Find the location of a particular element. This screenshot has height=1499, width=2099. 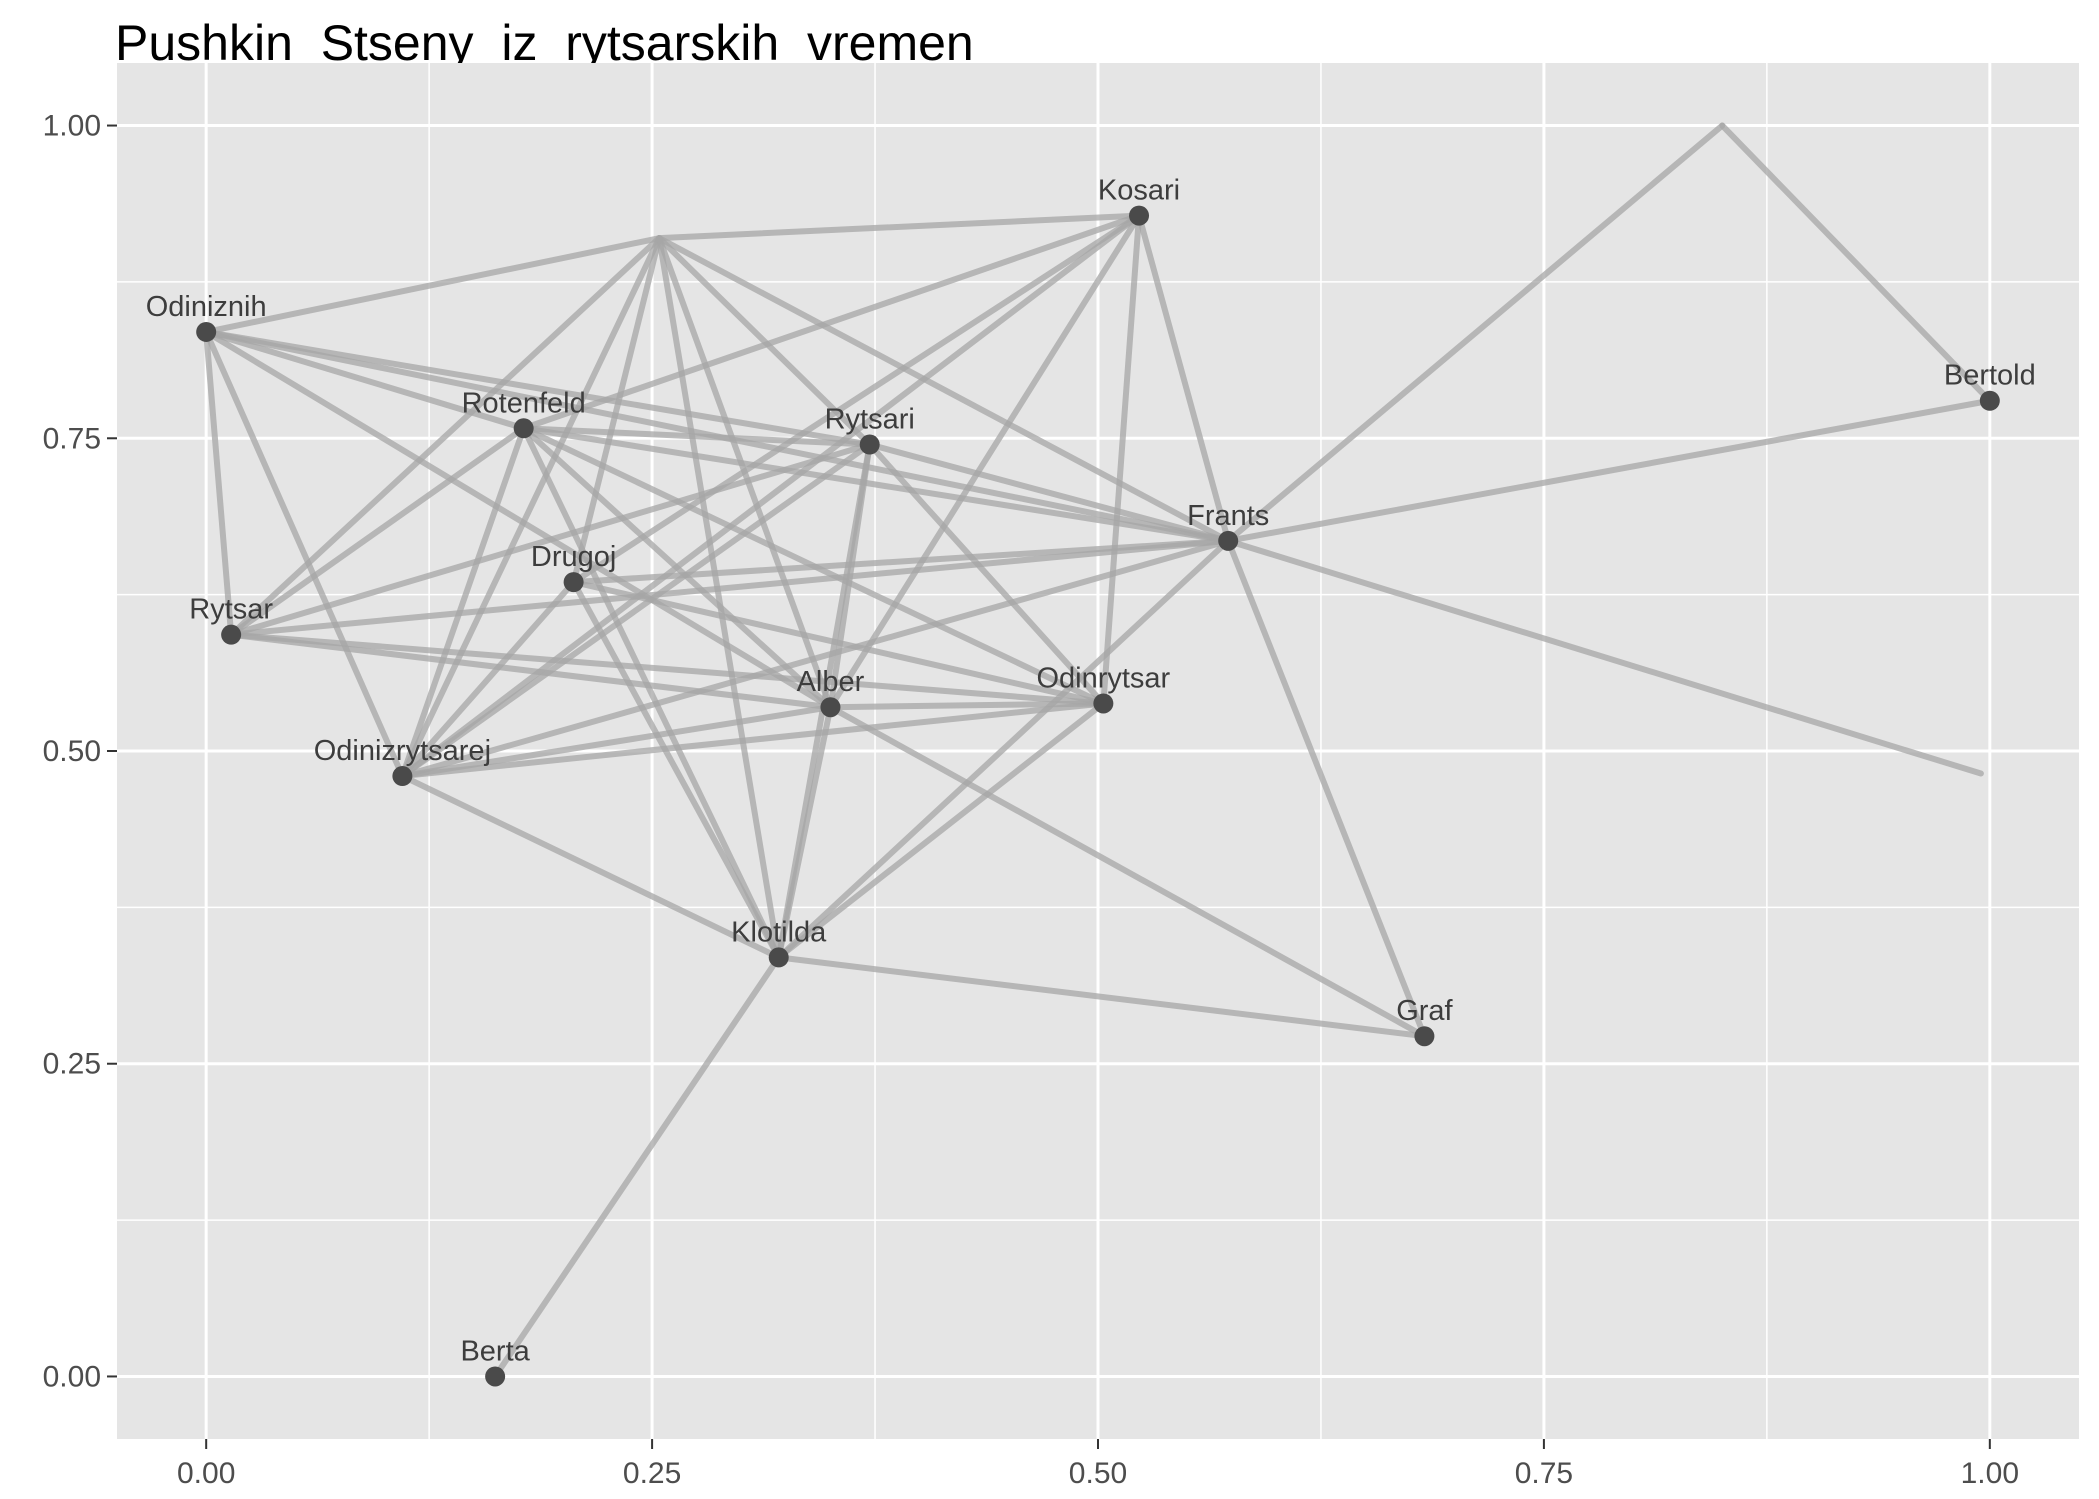

y-tick-label: 0.25 is located at coordinates (72, 1064).